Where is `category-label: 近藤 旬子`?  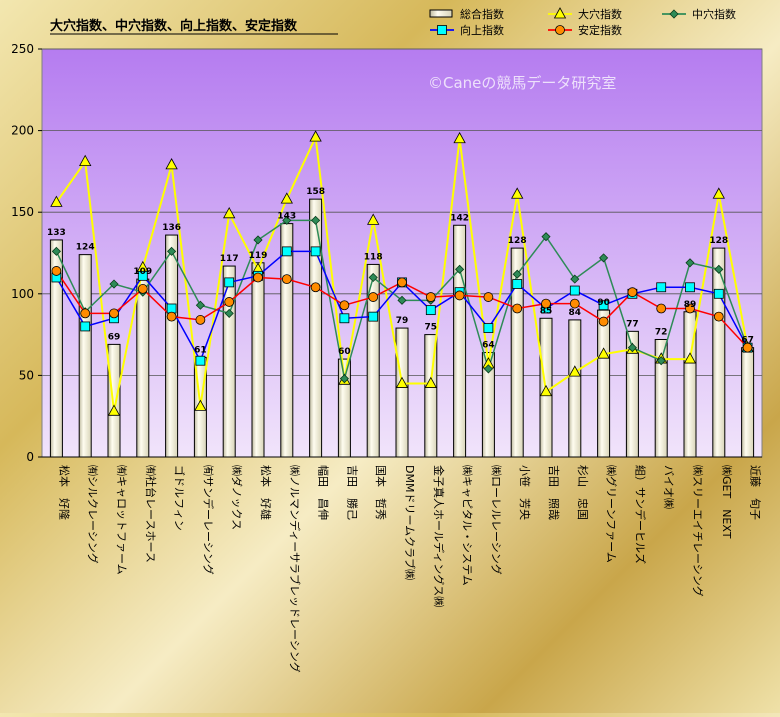
category-label: 近藤 旬子 is located at coordinates (755, 492).